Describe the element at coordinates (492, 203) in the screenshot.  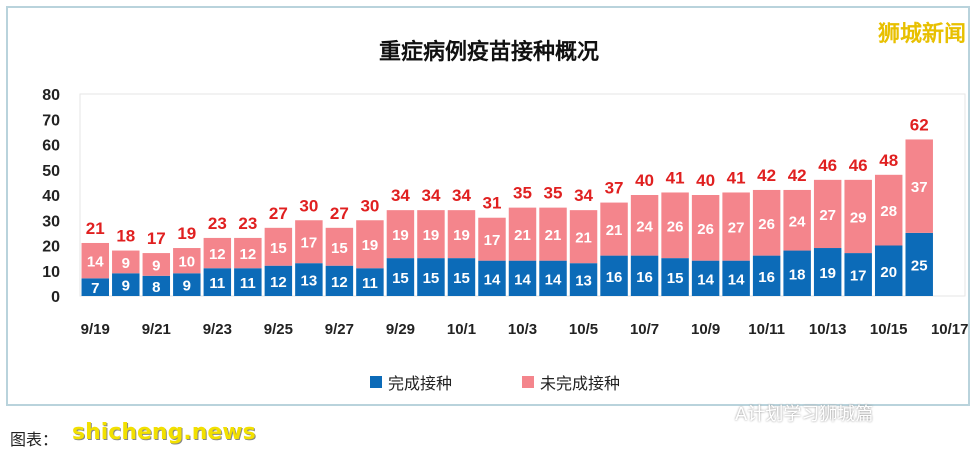
I see `data-label-total: 31` at that location.